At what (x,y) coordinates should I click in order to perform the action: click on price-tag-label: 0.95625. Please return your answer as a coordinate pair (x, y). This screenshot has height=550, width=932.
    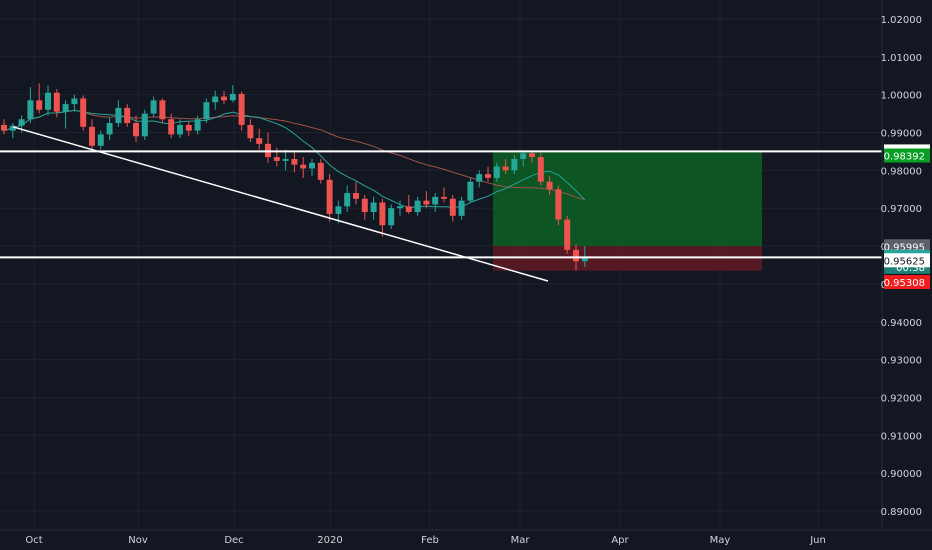
    Looking at the image, I should click on (904, 261).